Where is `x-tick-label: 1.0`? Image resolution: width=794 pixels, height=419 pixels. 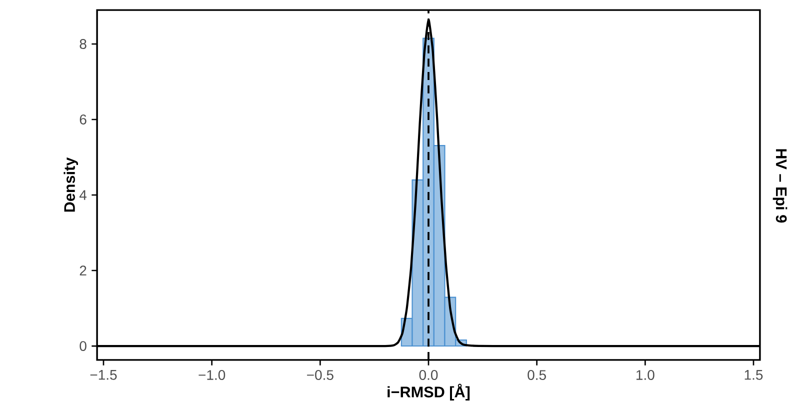 x-tick-label: 1.0 is located at coordinates (645, 375).